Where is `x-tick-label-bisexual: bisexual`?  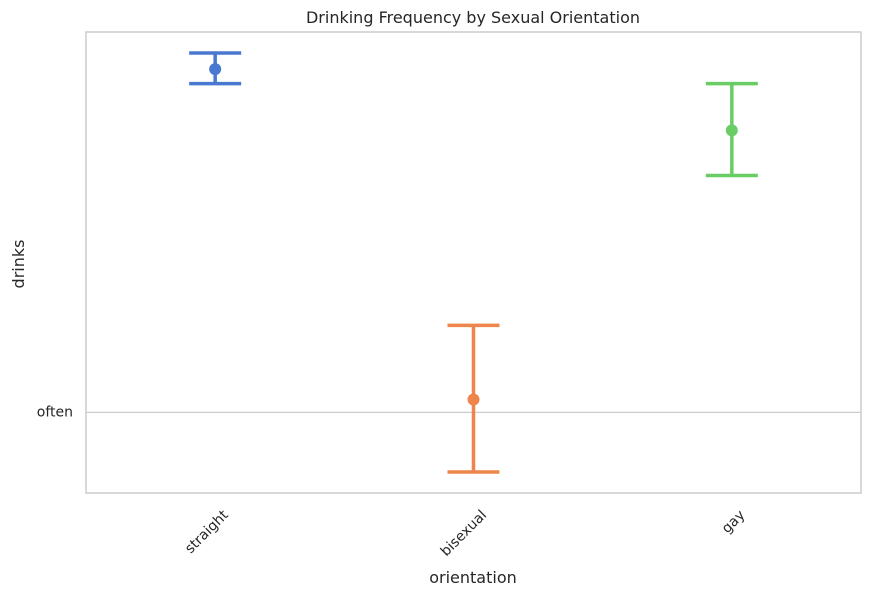
x-tick-label-bisexual: bisexual is located at coordinates (464, 533).